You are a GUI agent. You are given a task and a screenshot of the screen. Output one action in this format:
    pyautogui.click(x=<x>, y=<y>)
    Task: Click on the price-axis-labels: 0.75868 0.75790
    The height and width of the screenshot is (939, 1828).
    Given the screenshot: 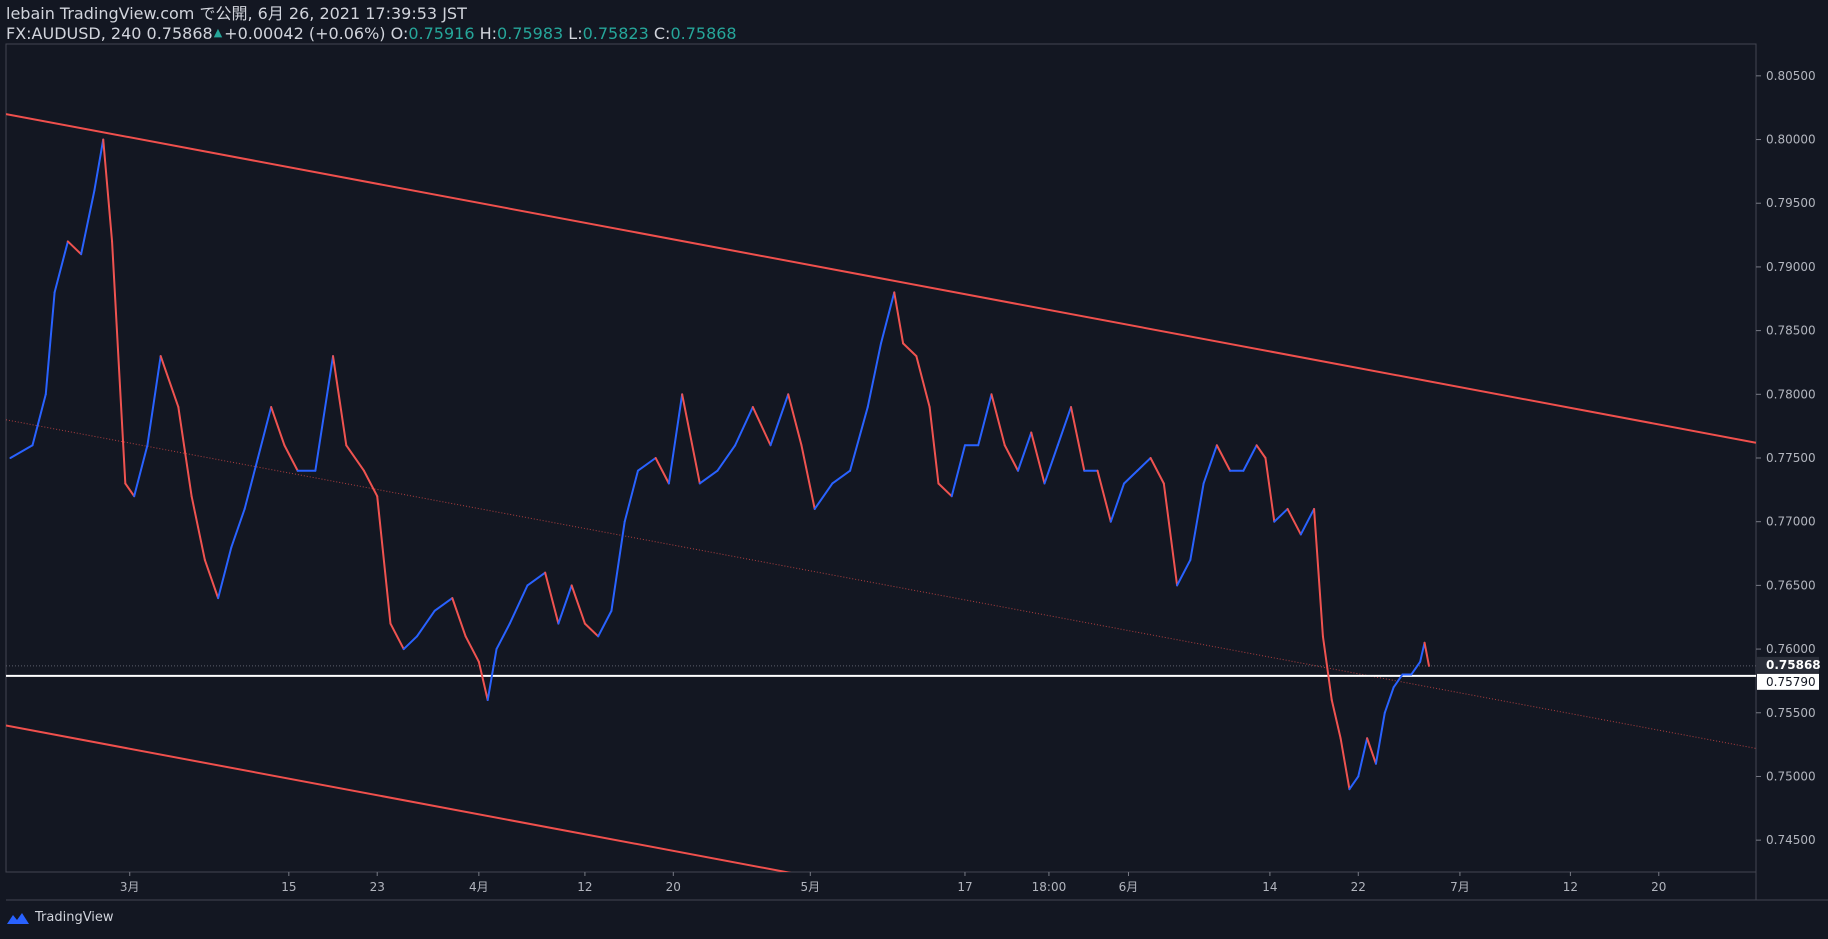 What is the action you would take?
    pyautogui.click(x=1789, y=673)
    